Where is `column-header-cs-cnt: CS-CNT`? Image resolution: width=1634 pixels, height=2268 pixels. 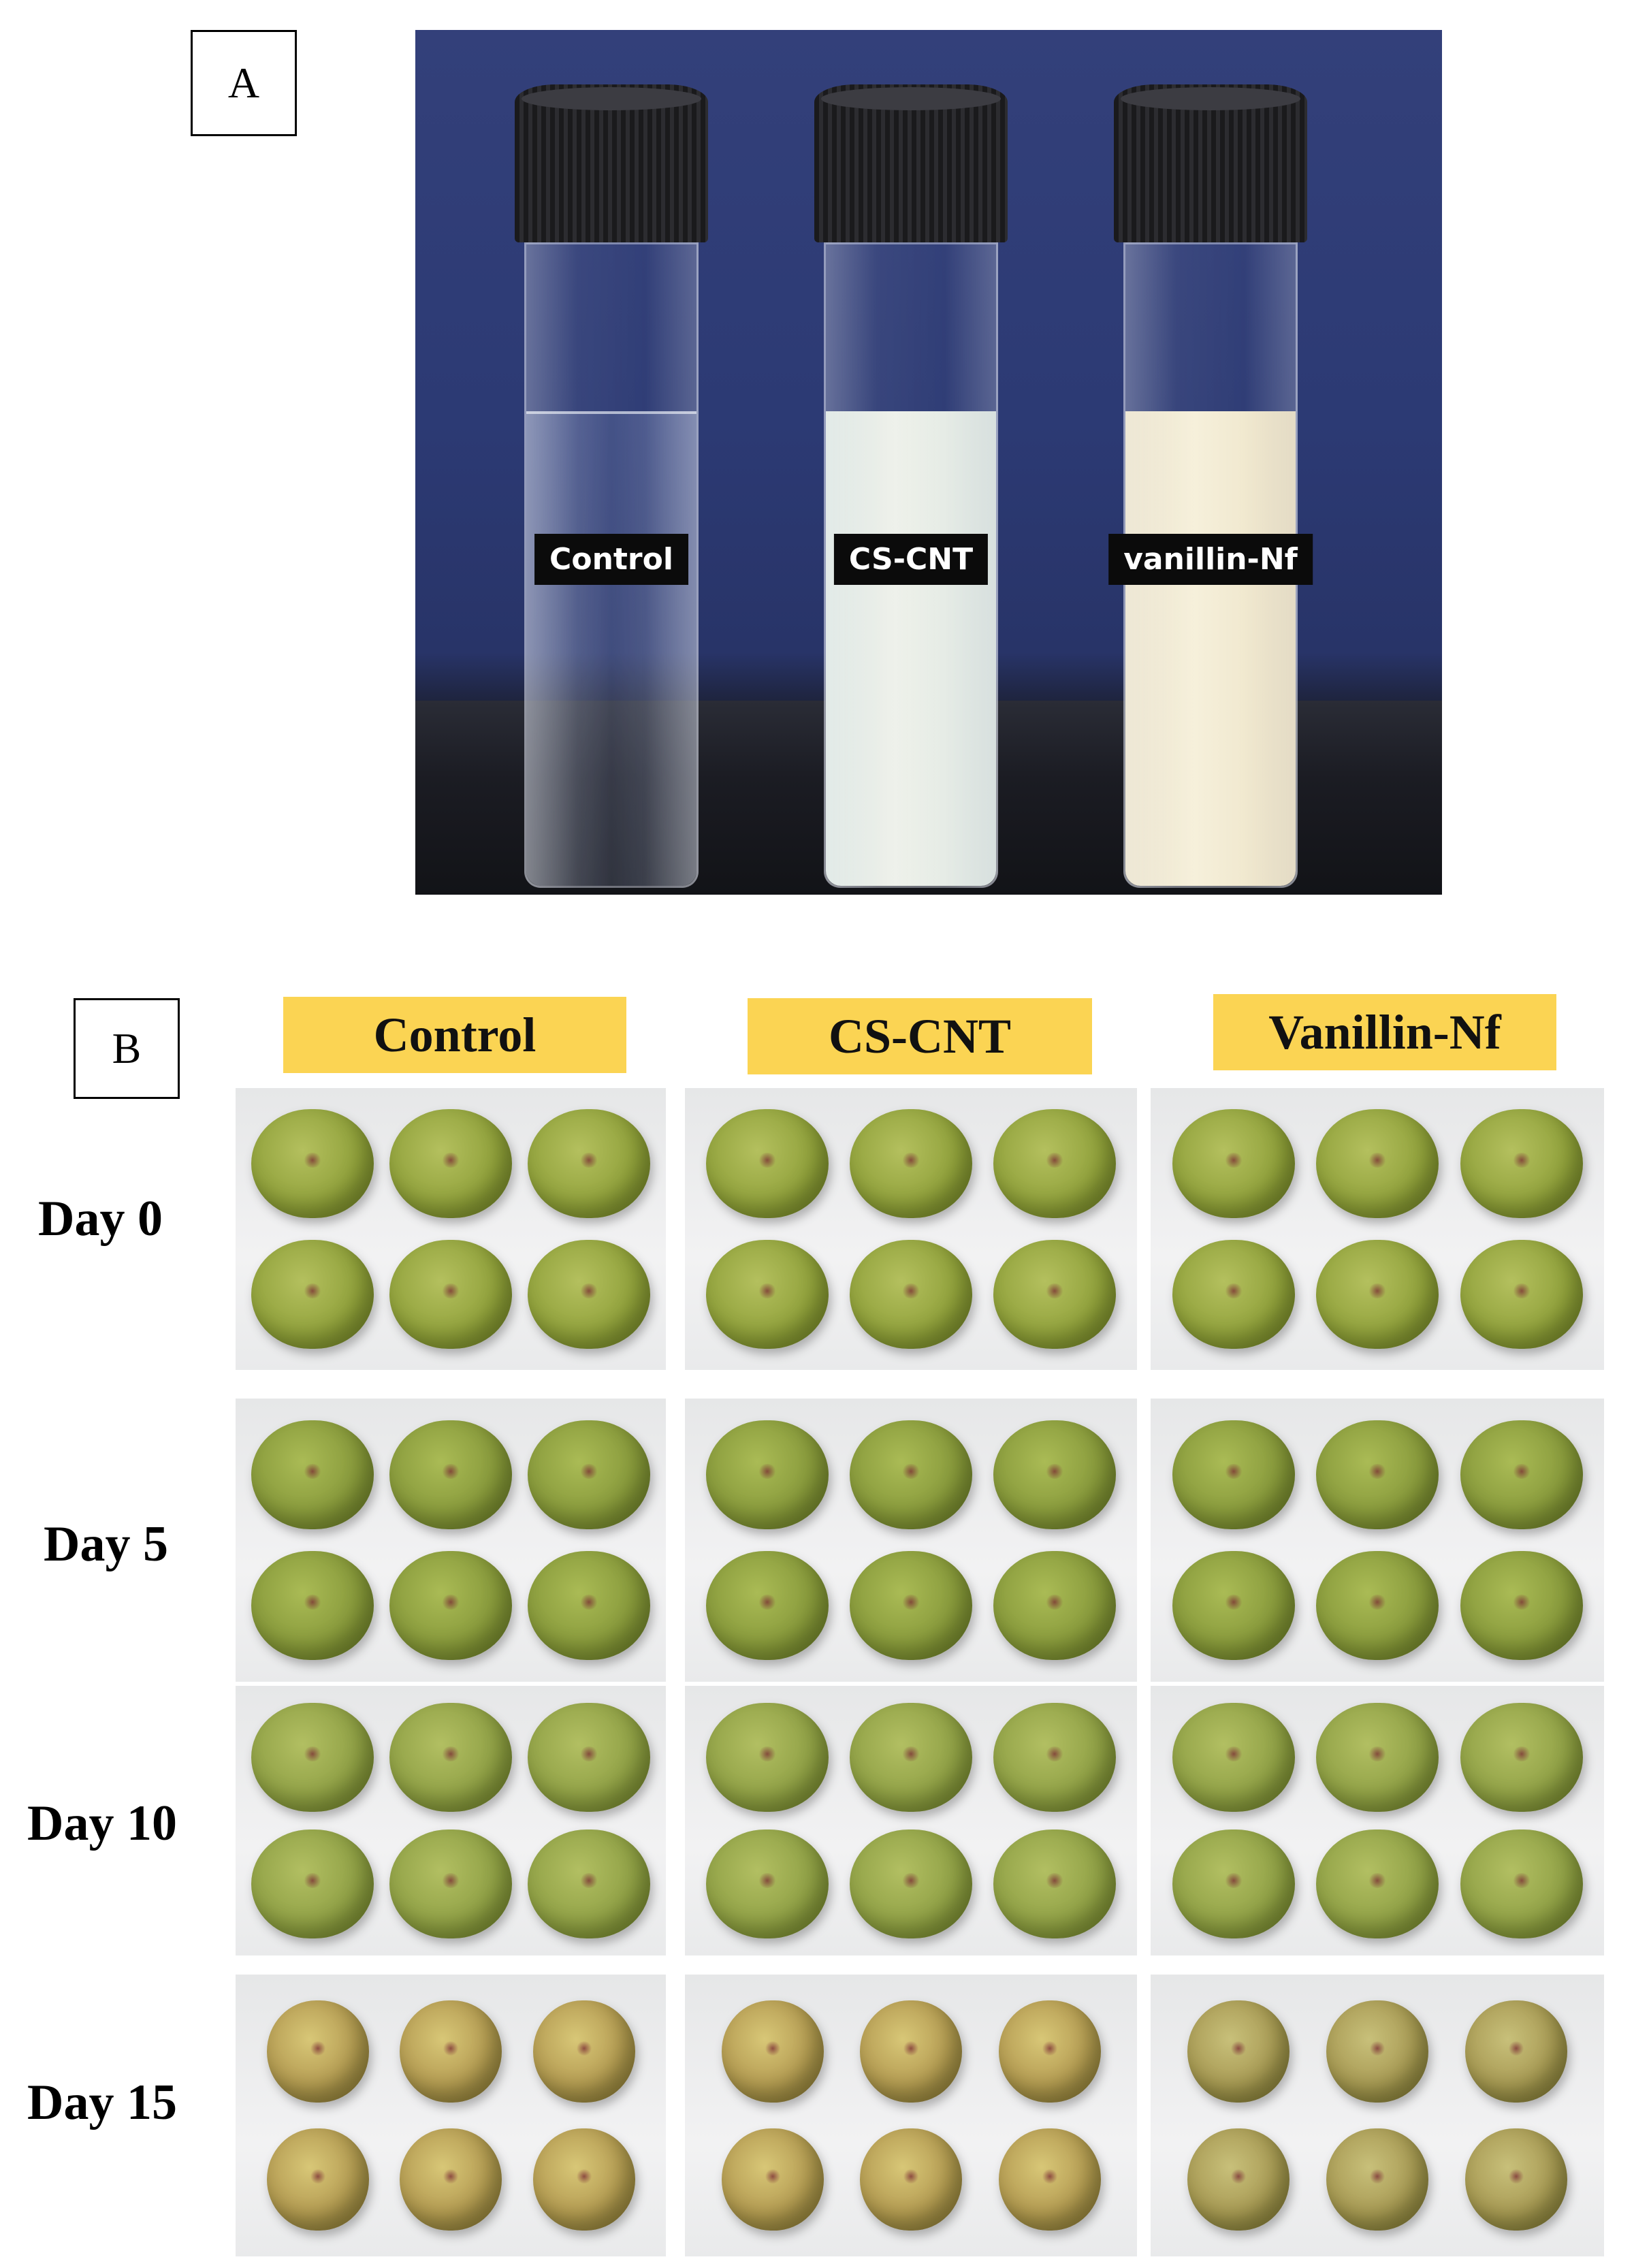 column-header-cs-cnt: CS-CNT is located at coordinates (920, 1036).